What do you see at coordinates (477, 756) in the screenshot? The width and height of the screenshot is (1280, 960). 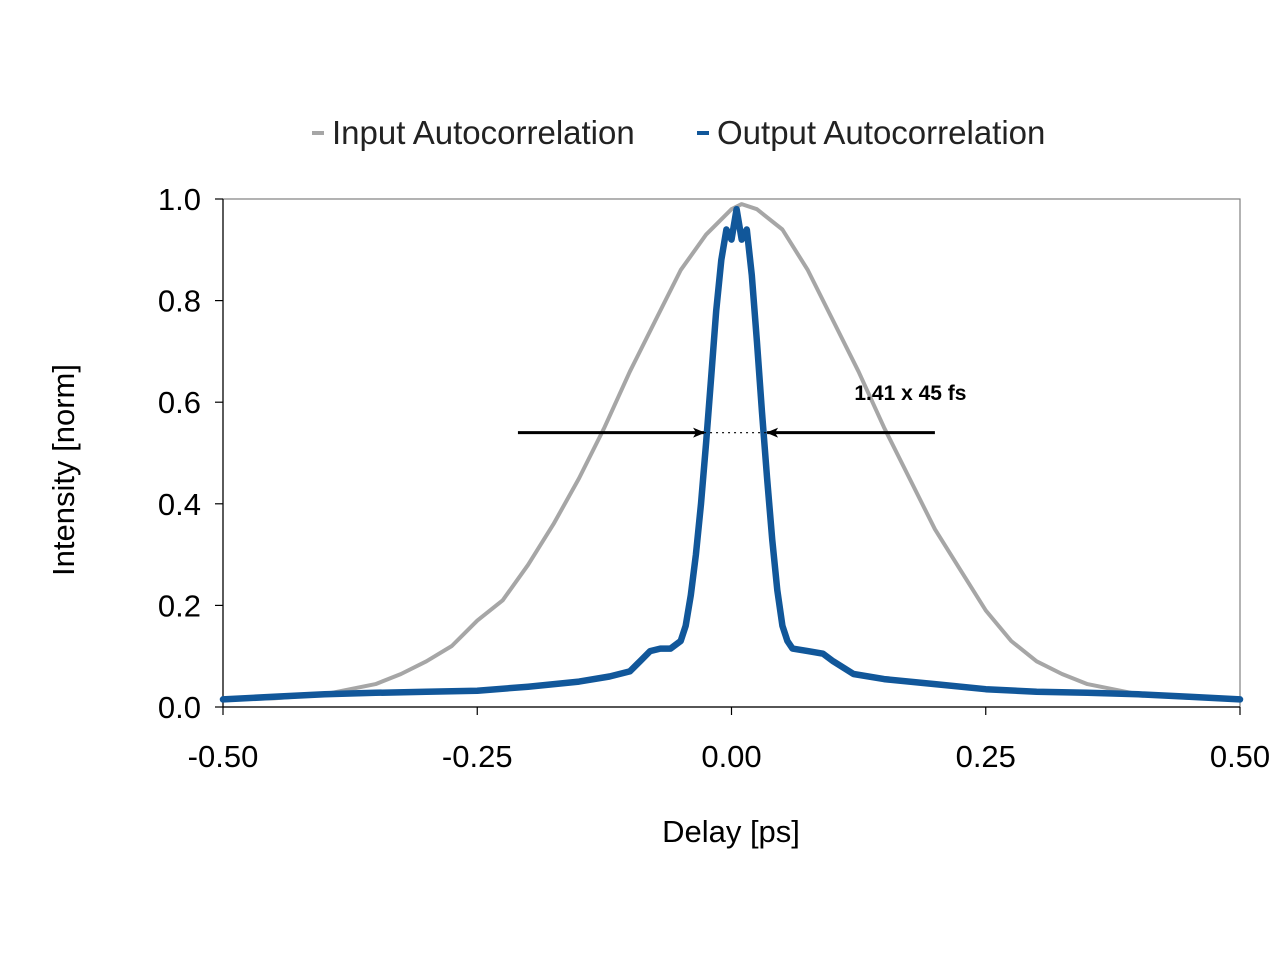 I see `x-tick-label: -0.25` at bounding box center [477, 756].